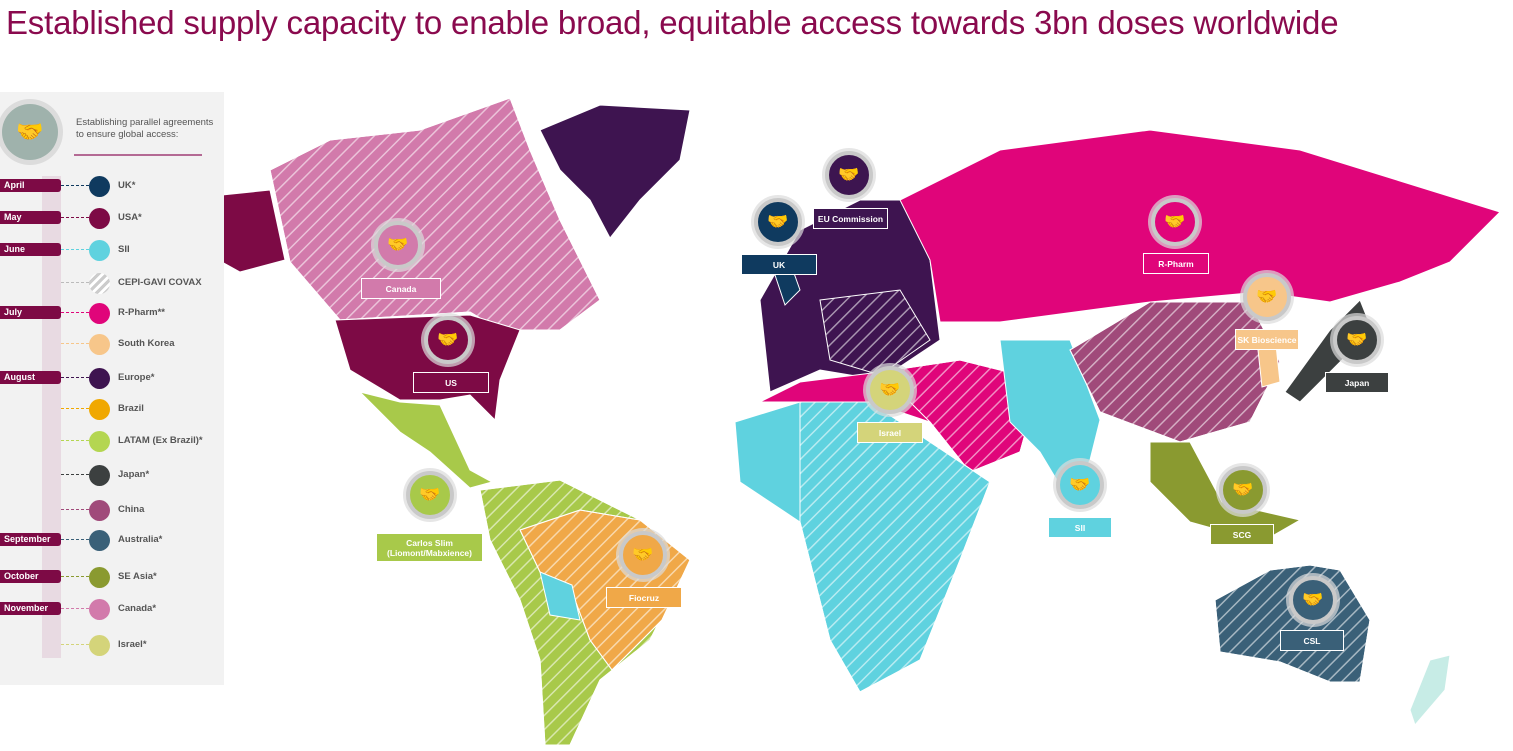  What do you see at coordinates (112, 186) in the screenshot?
I see `legend-row: April UK*` at bounding box center [112, 186].